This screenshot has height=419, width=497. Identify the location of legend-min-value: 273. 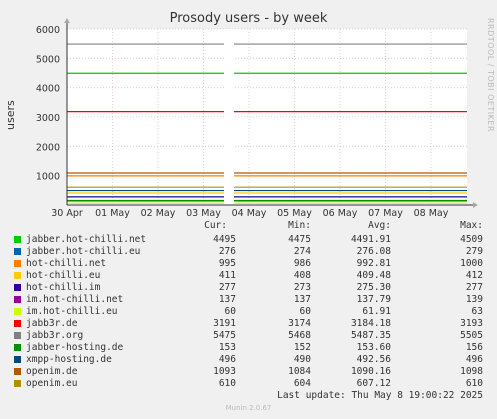
(302, 287).